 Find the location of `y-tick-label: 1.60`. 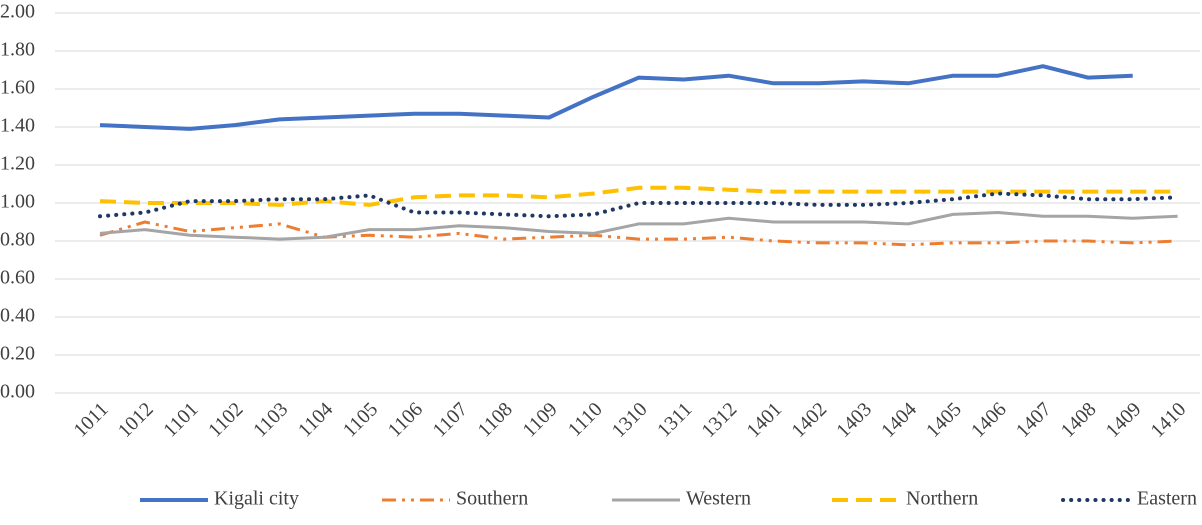

y-tick-label: 1.60 is located at coordinates (17, 88).